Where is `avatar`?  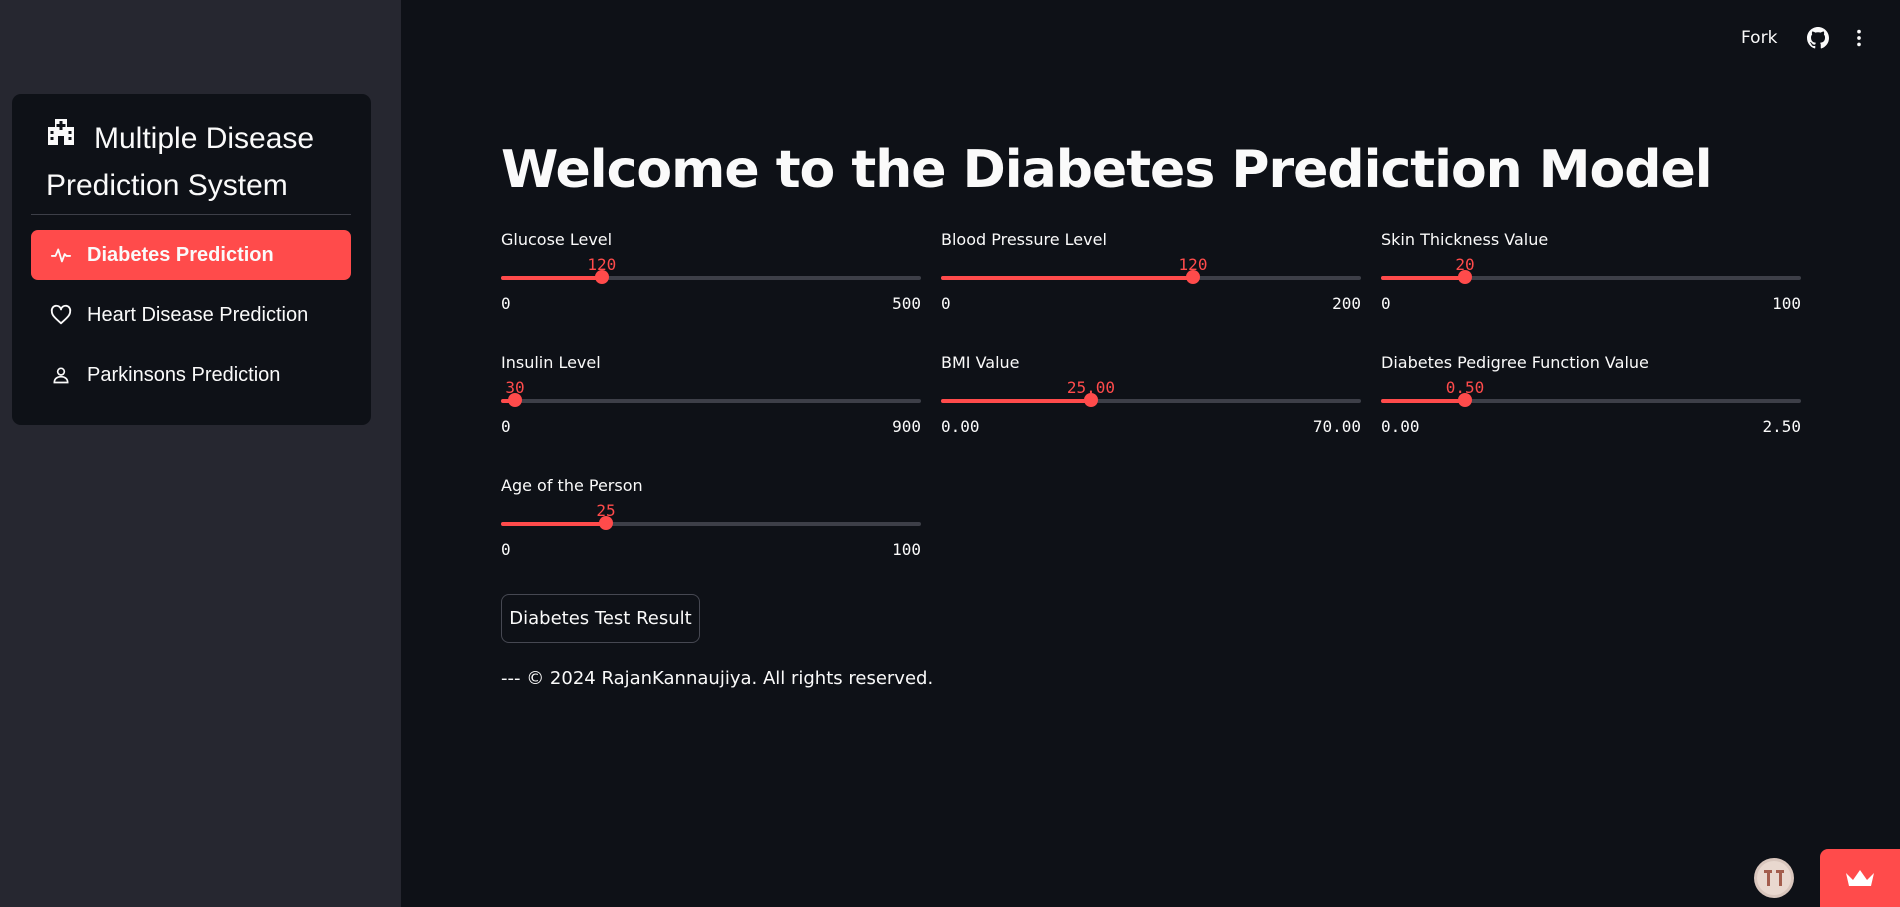
avatar is located at coordinates (1774, 878).